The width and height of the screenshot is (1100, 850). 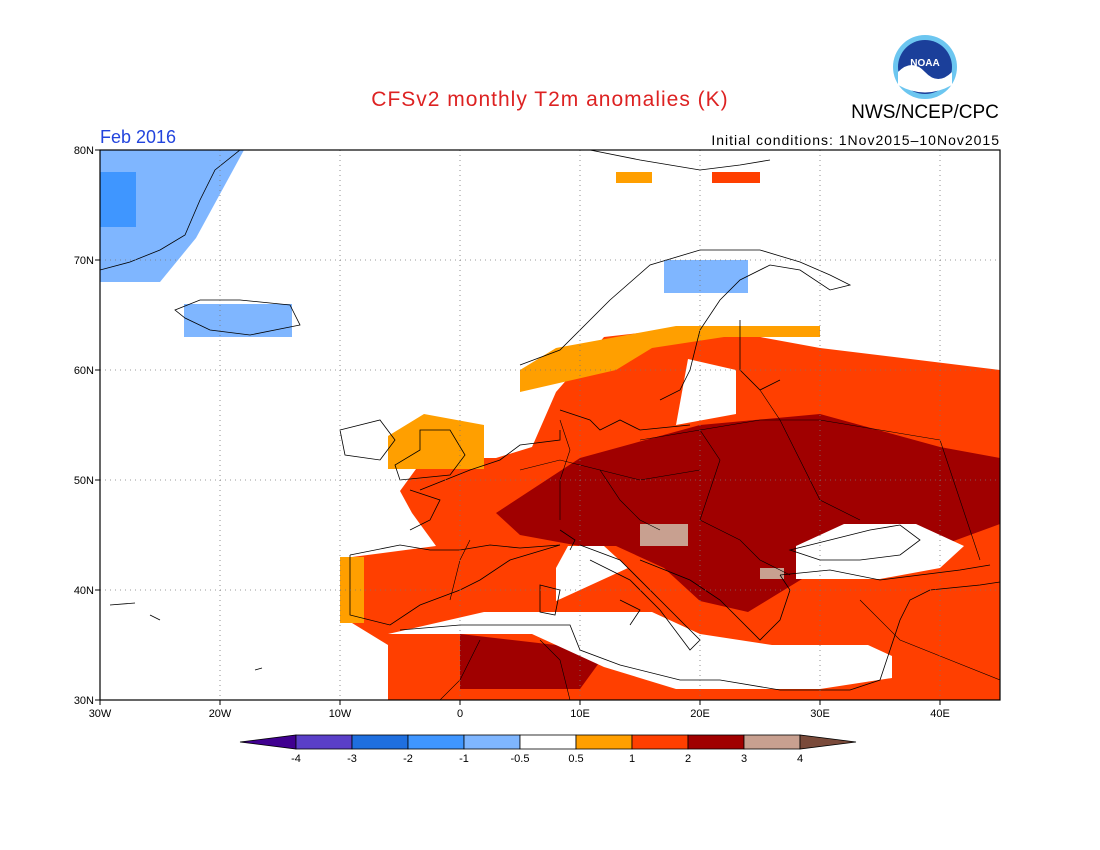 What do you see at coordinates (84, 151) in the screenshot?
I see `lat-tick-label: 80N` at bounding box center [84, 151].